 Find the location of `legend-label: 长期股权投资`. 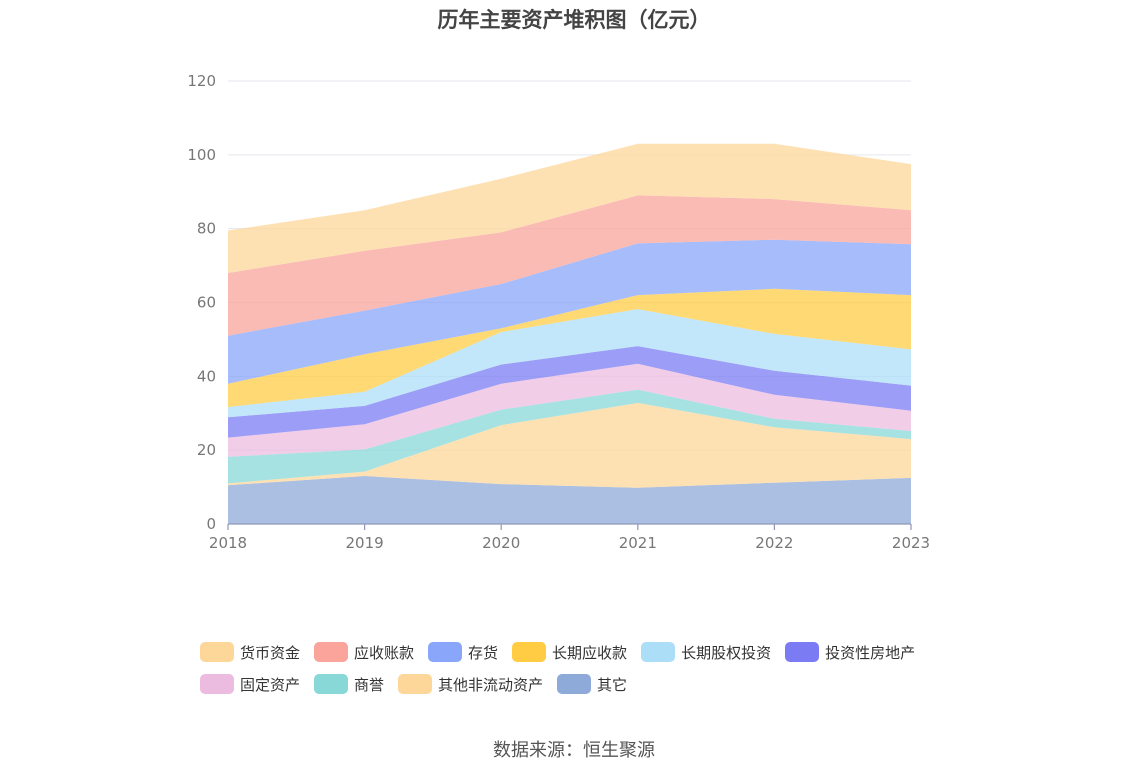

legend-label: 长期股权投资 is located at coordinates (726, 652).